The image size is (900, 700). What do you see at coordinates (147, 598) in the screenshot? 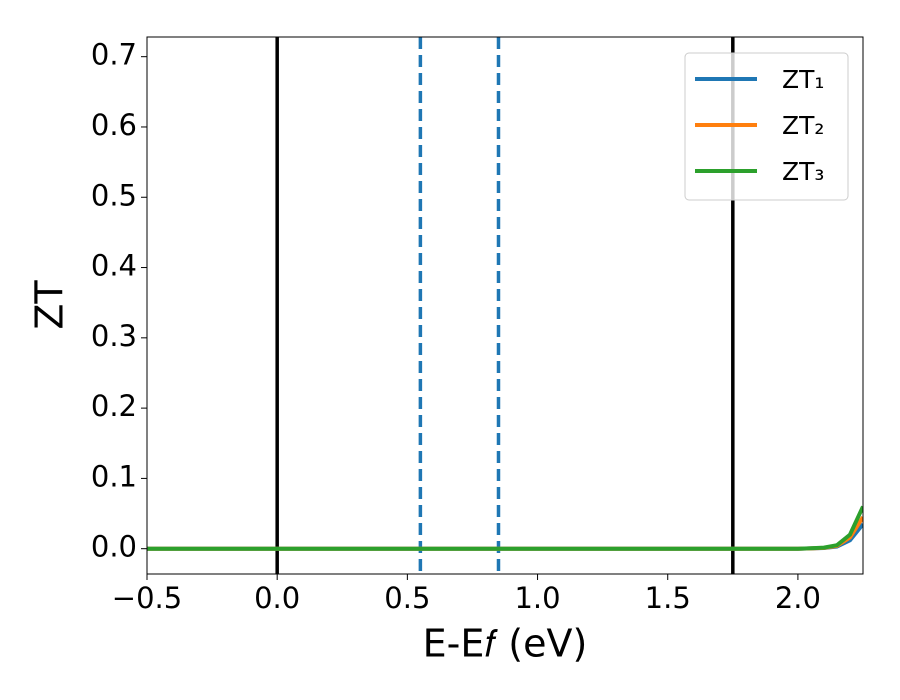
I see `x-tick-label: −0.5` at bounding box center [147, 598].